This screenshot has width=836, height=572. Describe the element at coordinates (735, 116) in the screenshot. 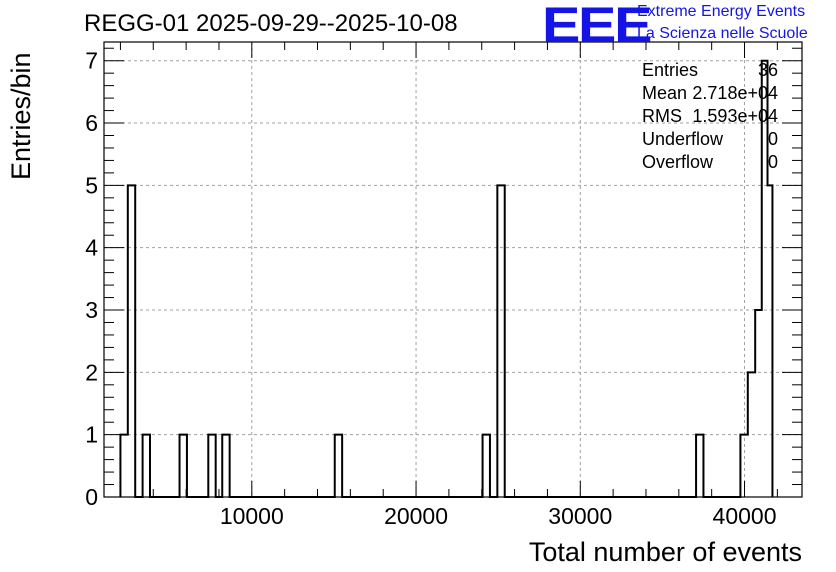

I see `stats-rms-value: 1.593e+04` at that location.